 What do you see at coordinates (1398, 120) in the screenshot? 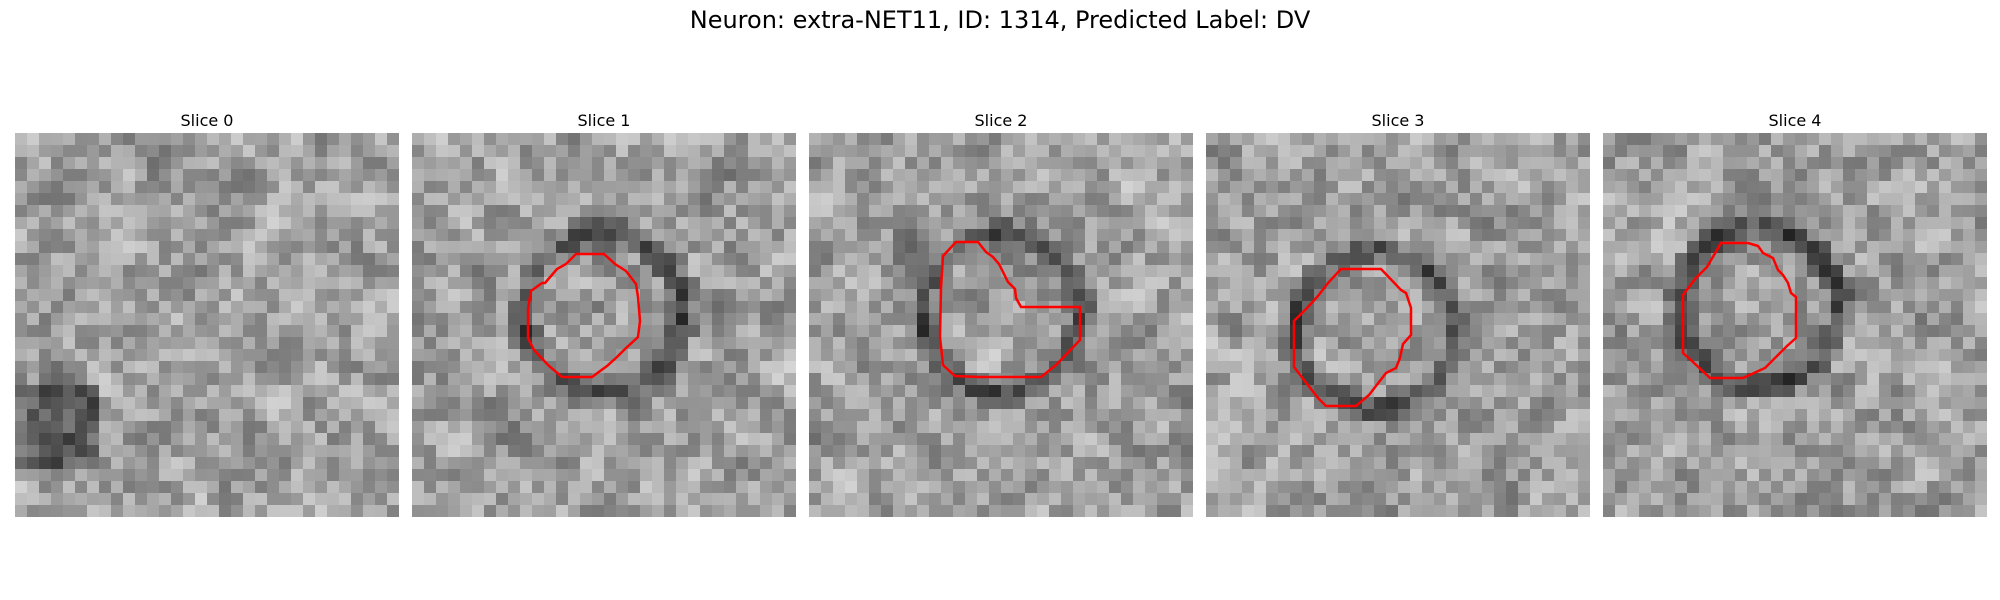
I see `slice-title: Slice 3` at bounding box center [1398, 120].